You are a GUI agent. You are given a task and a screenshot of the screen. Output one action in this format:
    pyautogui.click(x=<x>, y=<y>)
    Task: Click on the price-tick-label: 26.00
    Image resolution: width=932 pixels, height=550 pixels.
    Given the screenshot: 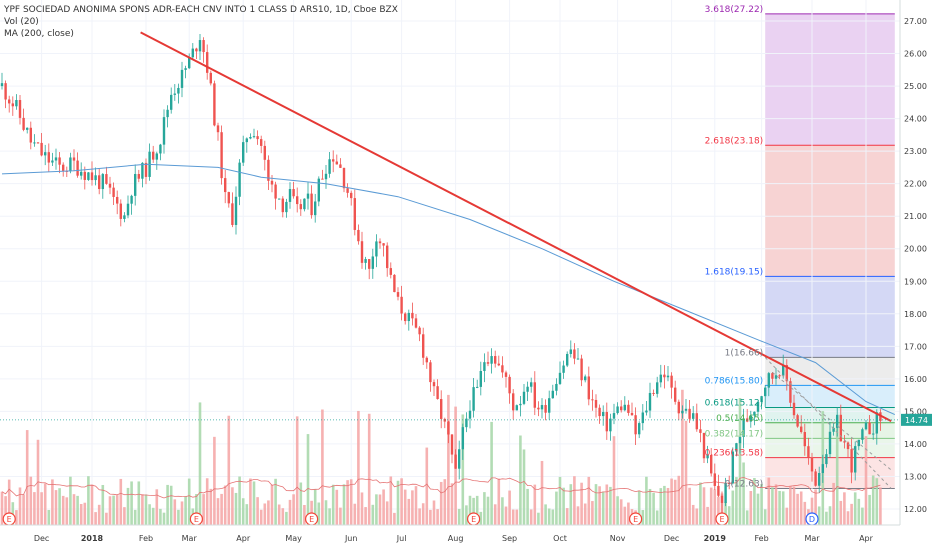 What is the action you would take?
    pyautogui.click(x=915, y=54)
    